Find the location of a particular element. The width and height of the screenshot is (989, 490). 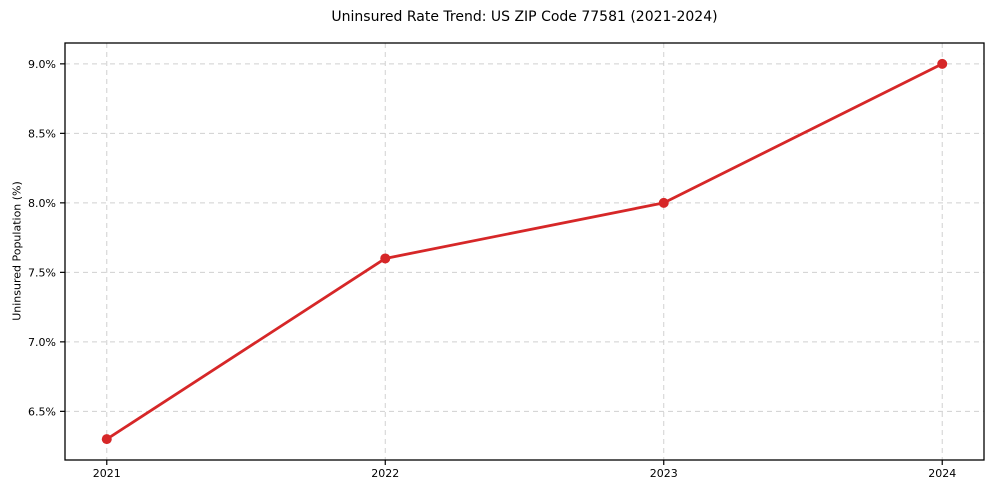

x-tick-label: 2021 is located at coordinates (107, 473).